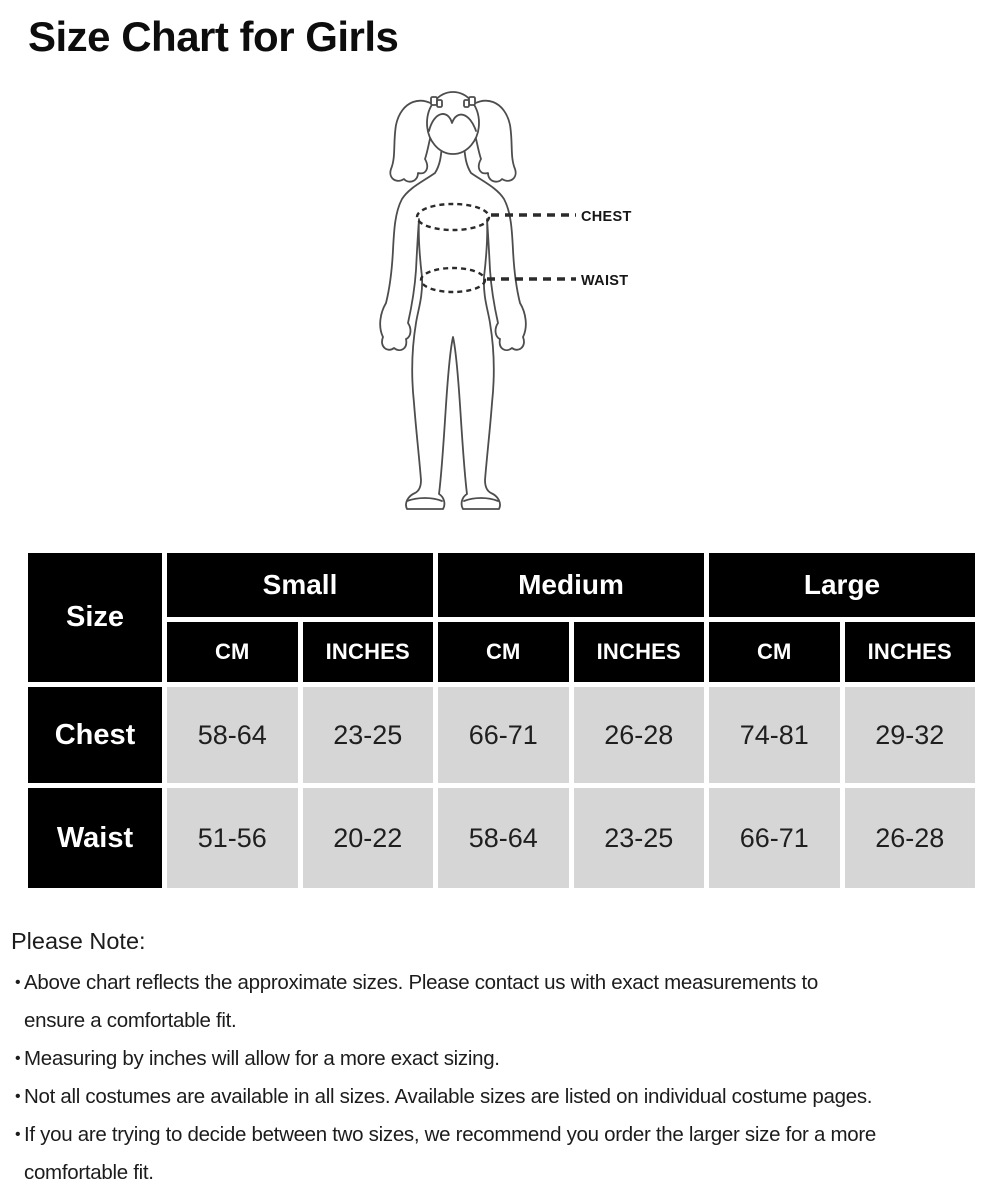  What do you see at coordinates (232, 652) in the screenshot?
I see `unit-header-small-cm: CM` at bounding box center [232, 652].